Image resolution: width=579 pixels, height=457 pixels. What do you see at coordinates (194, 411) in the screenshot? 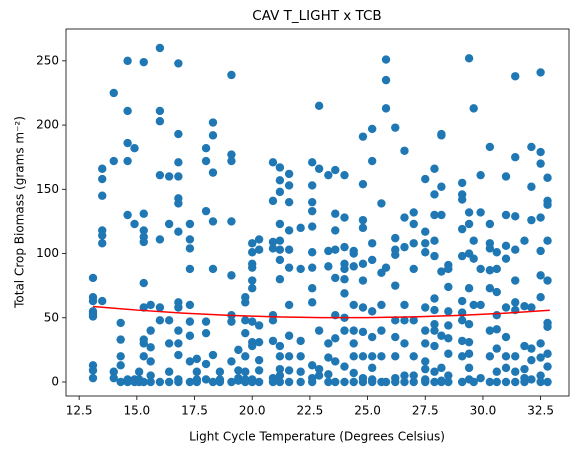
I see `x-tick-label: 17.5` at bounding box center [194, 411].